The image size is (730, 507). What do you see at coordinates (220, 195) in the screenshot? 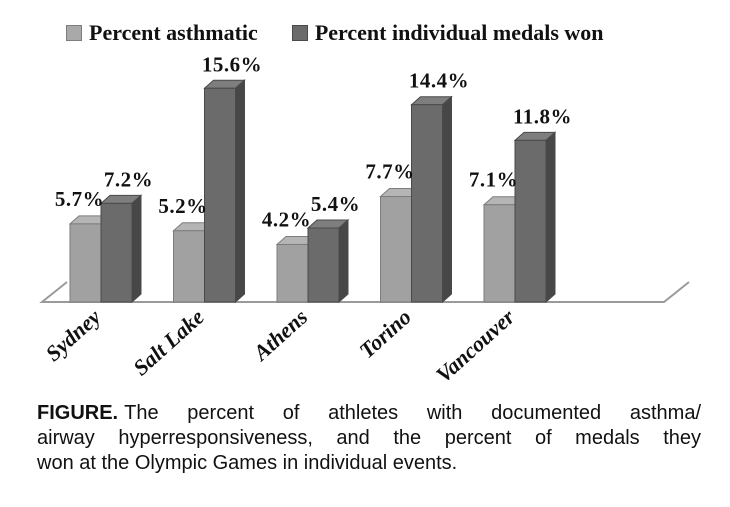
I see `bar-salt-lake-percent-medals-won` at bounding box center [220, 195].